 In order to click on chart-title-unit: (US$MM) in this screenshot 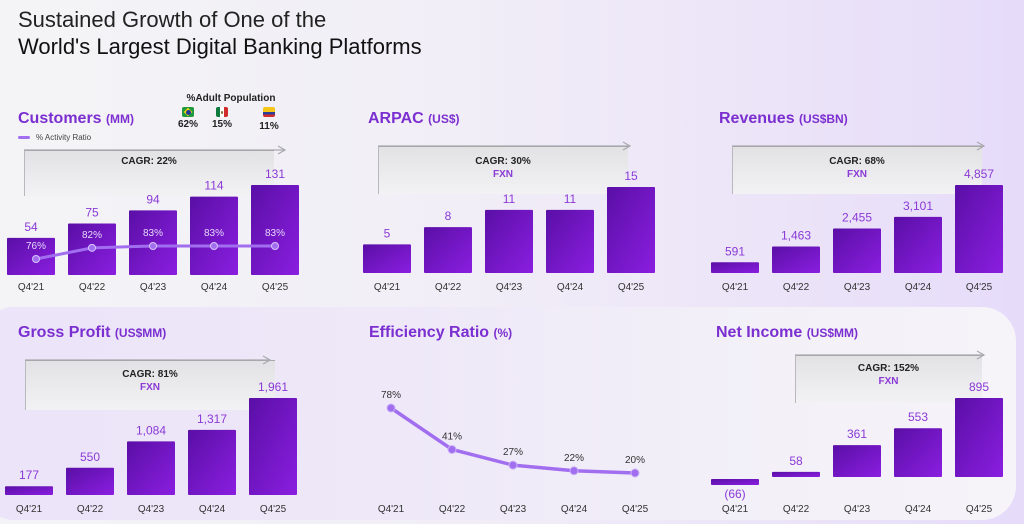, I will do `click(140, 333)`.